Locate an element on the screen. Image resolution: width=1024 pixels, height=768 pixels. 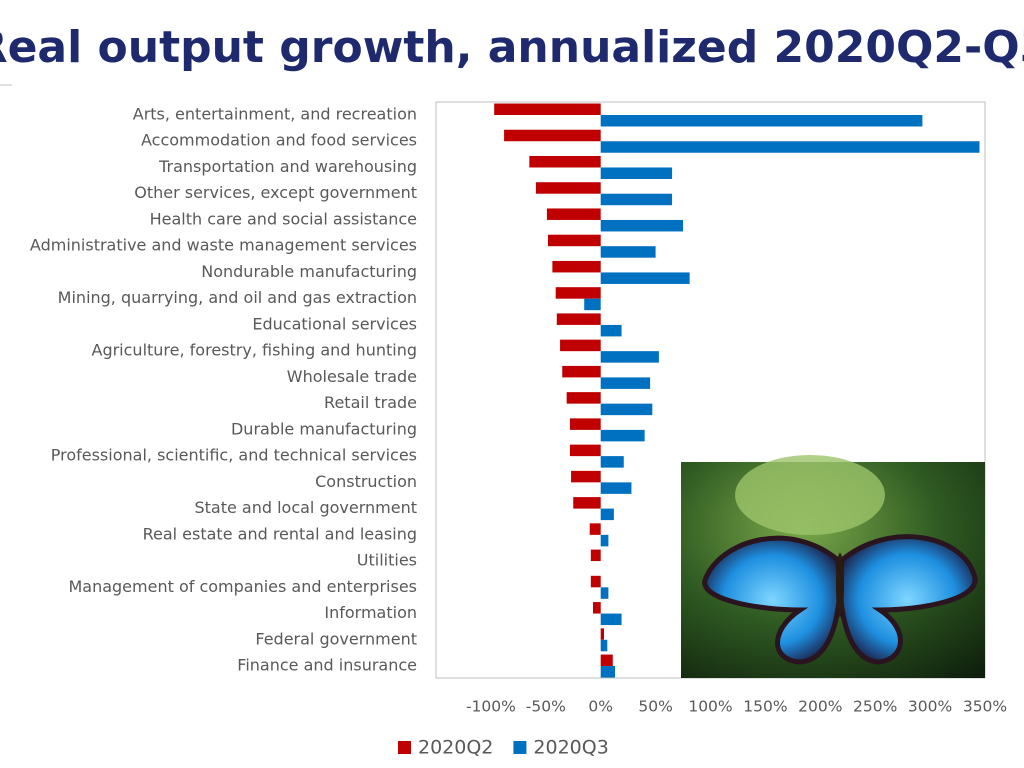
y-tick-label: Wholesale trade is located at coordinates (352, 376).